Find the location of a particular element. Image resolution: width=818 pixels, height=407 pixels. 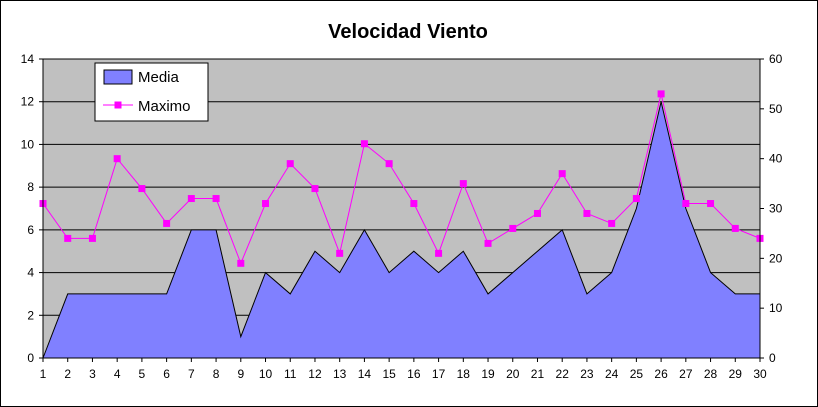

x-tick-label: 6 is located at coordinates (166, 374).